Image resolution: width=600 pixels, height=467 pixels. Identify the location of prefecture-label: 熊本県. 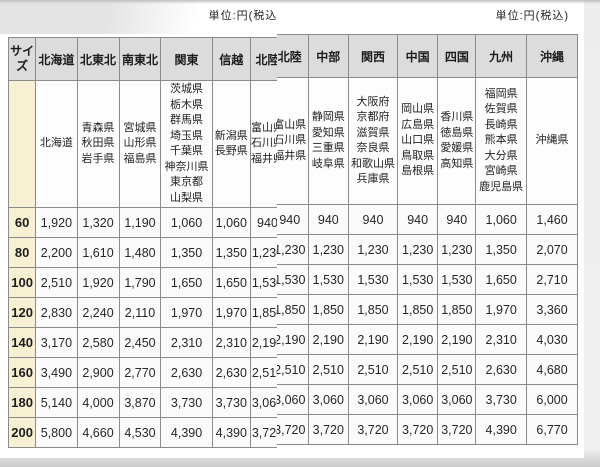
(501, 140).